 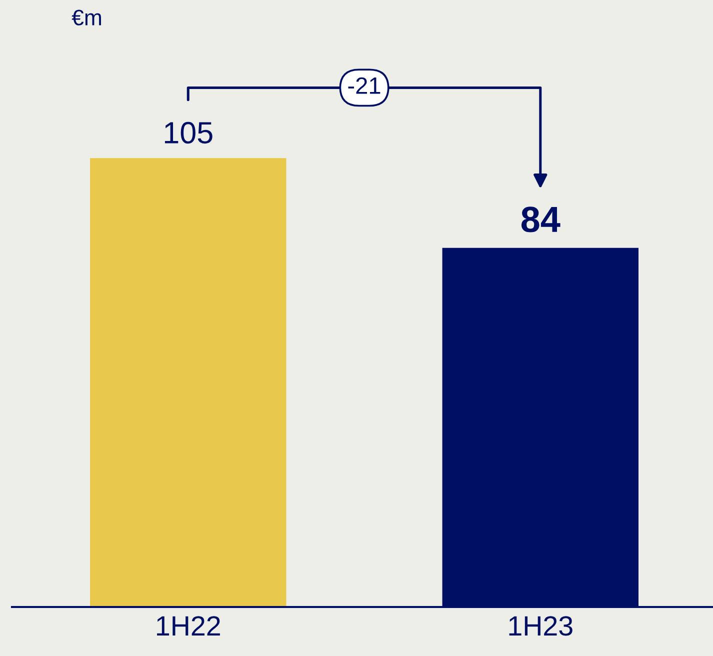 I want to click on data-label: 84, so click(x=540, y=219).